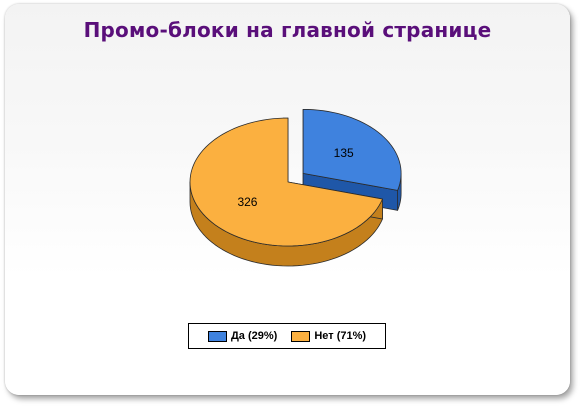 The height and width of the screenshot is (406, 583). What do you see at coordinates (247, 202) in the screenshot?
I see `data-label-1: 326` at bounding box center [247, 202].